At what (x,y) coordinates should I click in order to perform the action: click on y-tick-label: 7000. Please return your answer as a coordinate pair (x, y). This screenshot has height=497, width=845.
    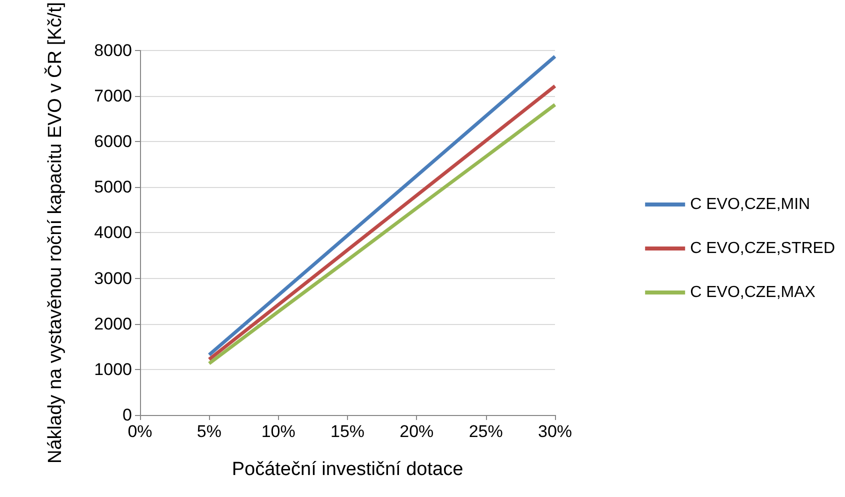
    Looking at the image, I should click on (113, 96).